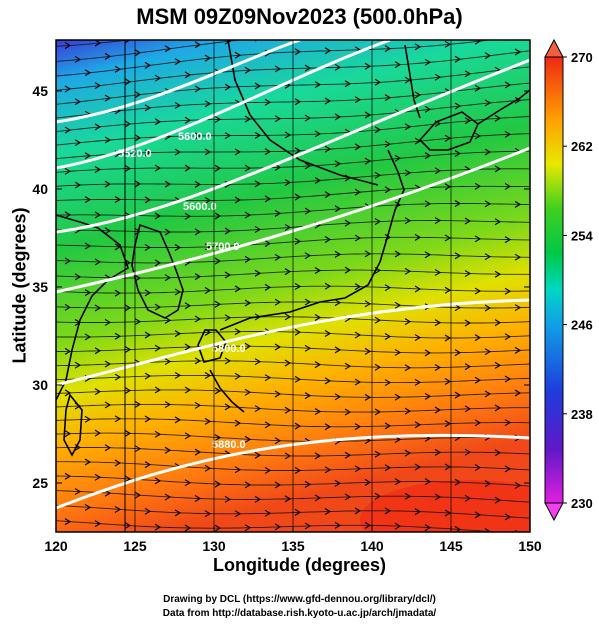 The height and width of the screenshot is (625, 599). I want to click on lon-tick-label: 120, so click(56, 546).